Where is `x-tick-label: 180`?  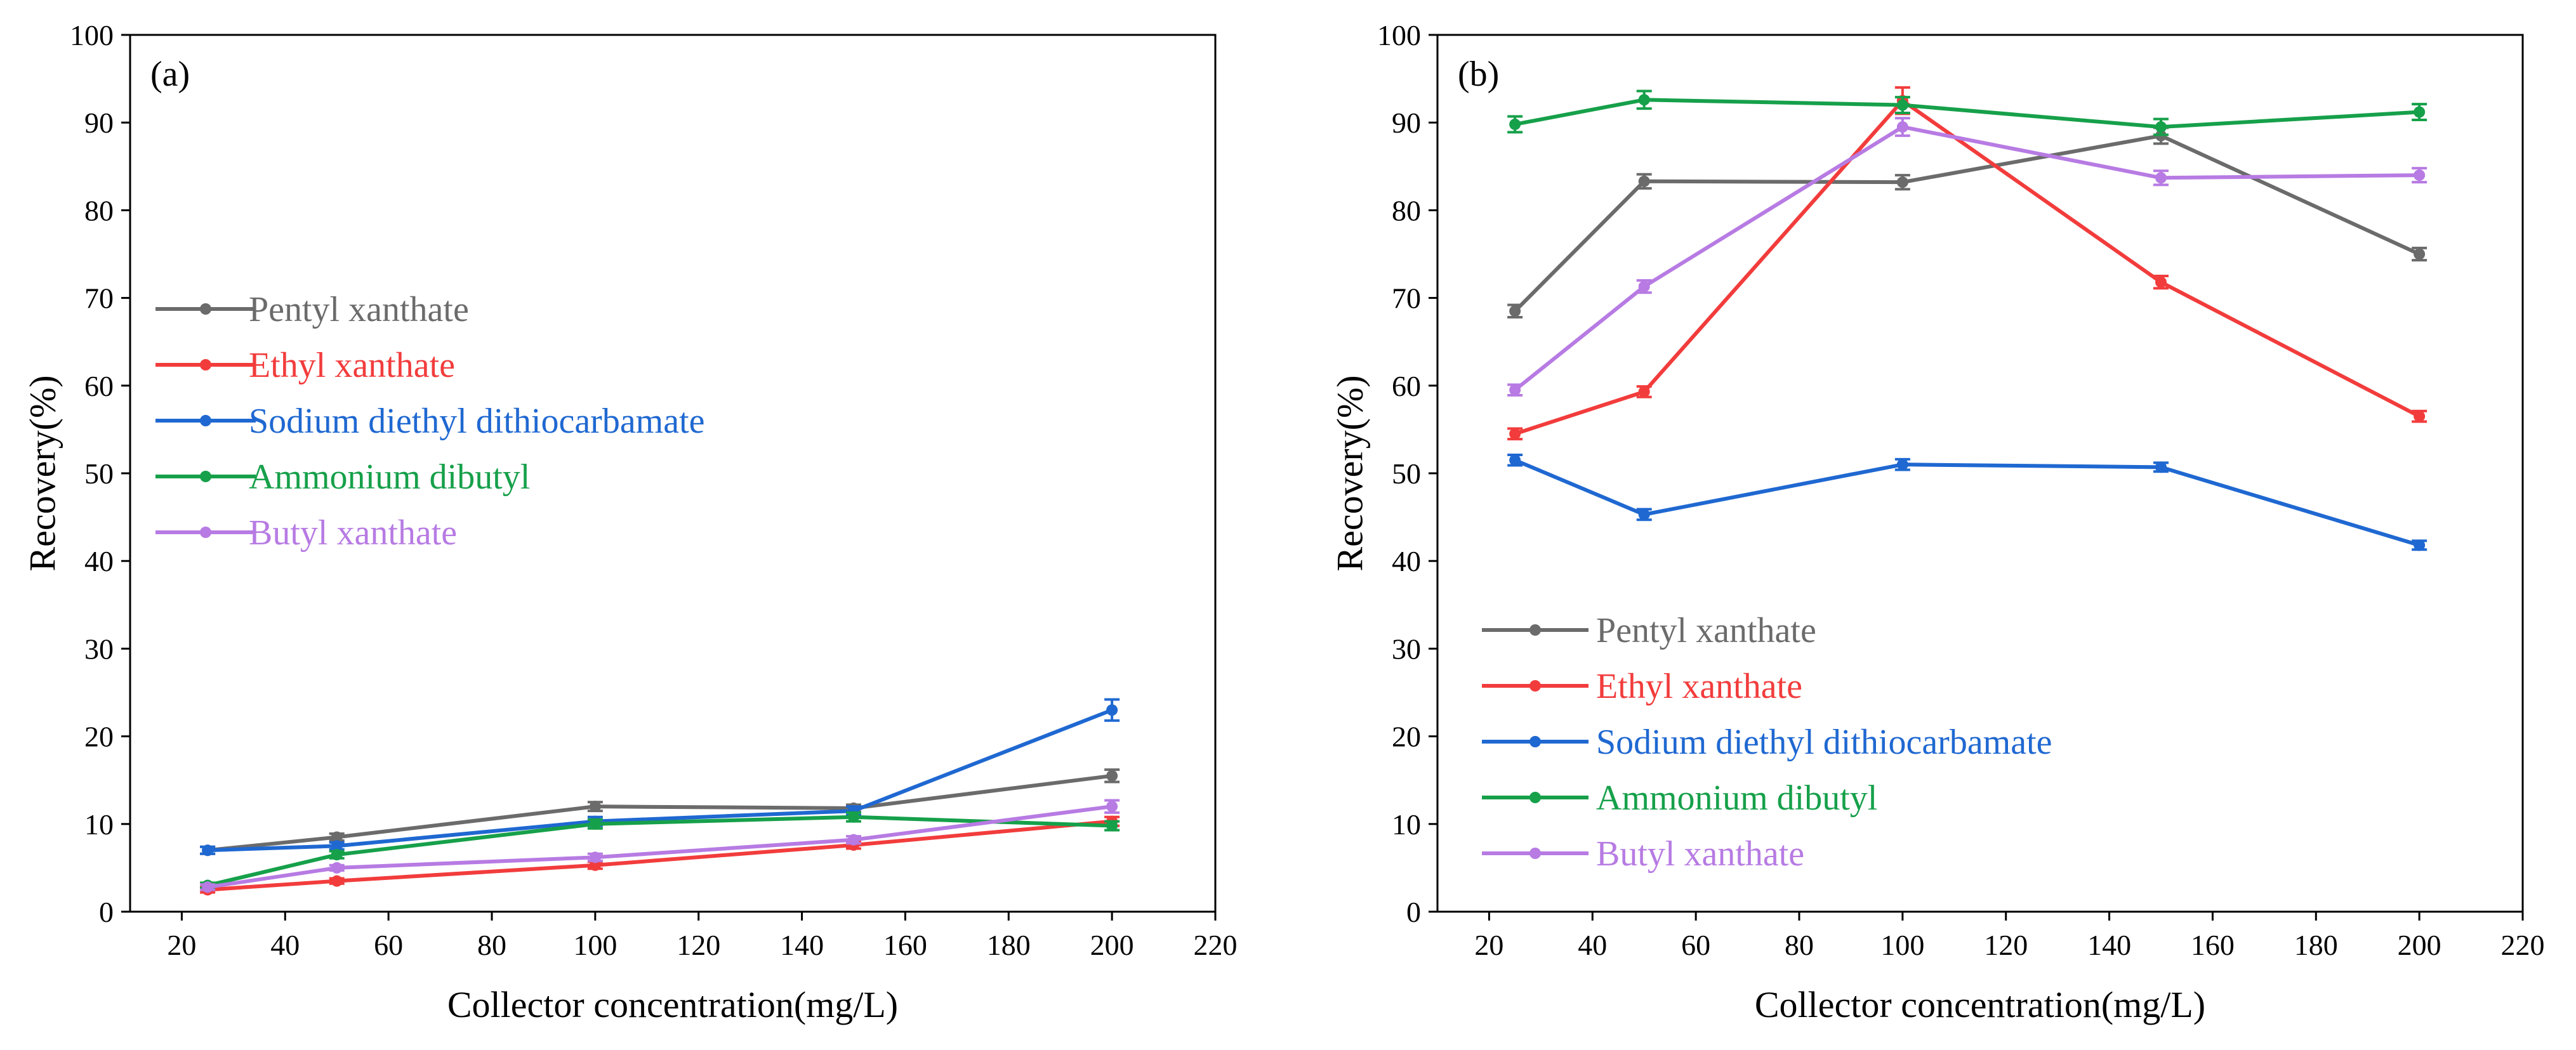
x-tick-label: 180 is located at coordinates (1009, 945).